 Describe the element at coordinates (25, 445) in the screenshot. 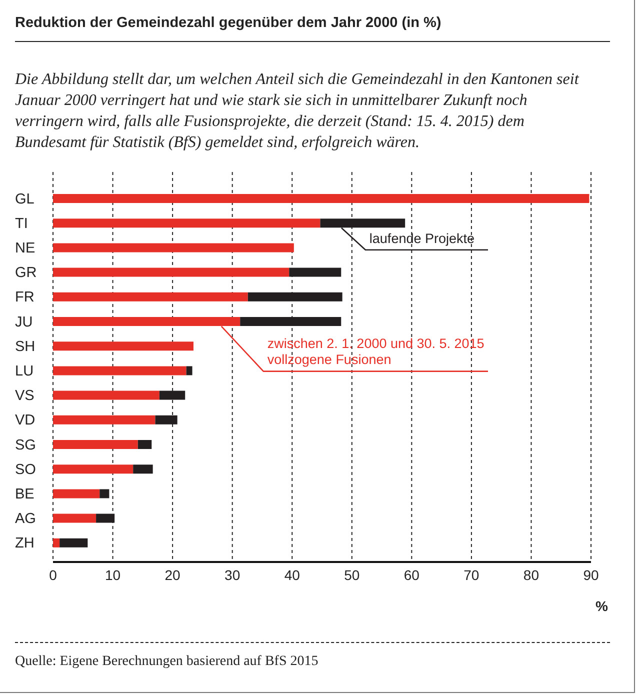

I see `y-tick-label: SG` at that location.